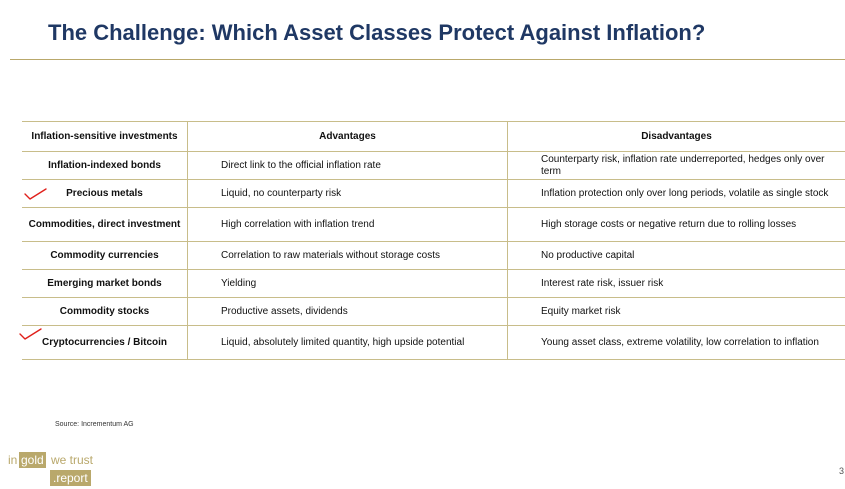  What do you see at coordinates (347, 311) in the screenshot?
I see `advantages-cell: Productive assets, dividends` at bounding box center [347, 311].